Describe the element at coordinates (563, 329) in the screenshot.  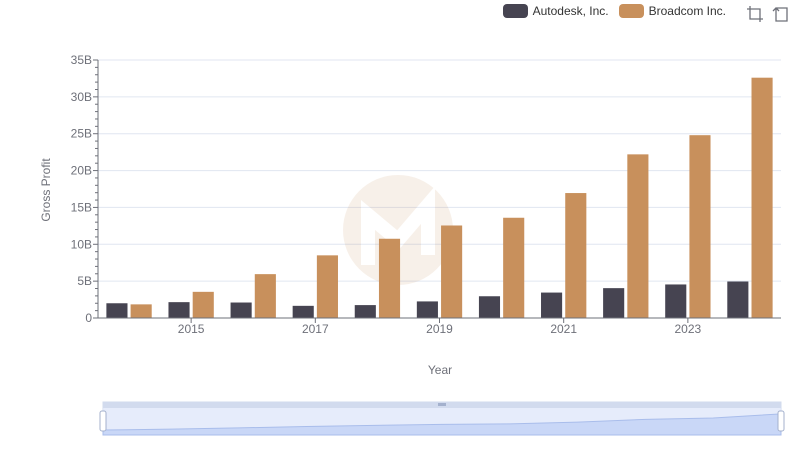
I see `x-tick-label: 2021` at that location.